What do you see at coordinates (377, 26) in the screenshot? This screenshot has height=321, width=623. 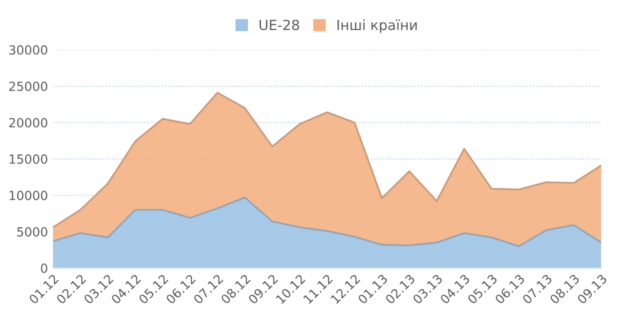 I see `legend-label: Інші країни` at bounding box center [377, 26].